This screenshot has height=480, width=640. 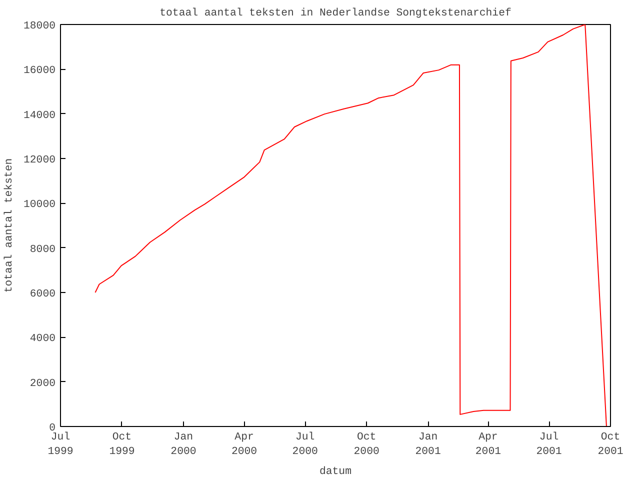 I want to click on y-tick-label: 16000, so click(x=40, y=71).